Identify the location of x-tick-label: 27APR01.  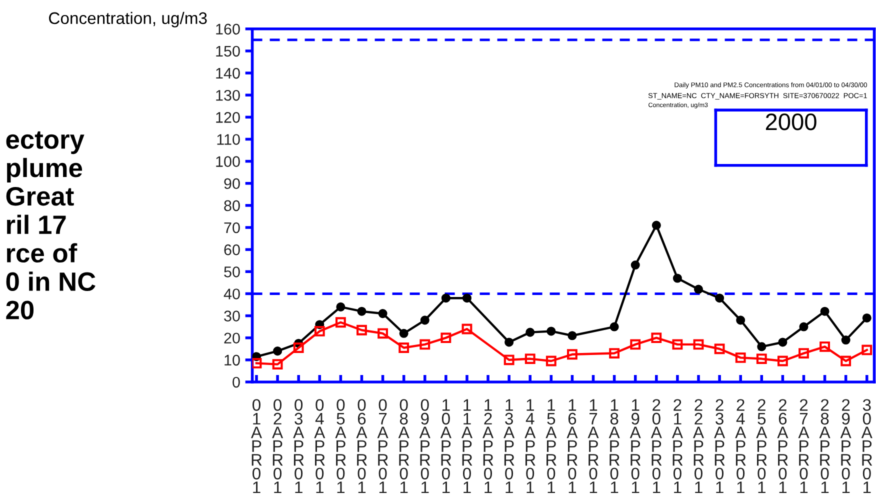
(804, 446).